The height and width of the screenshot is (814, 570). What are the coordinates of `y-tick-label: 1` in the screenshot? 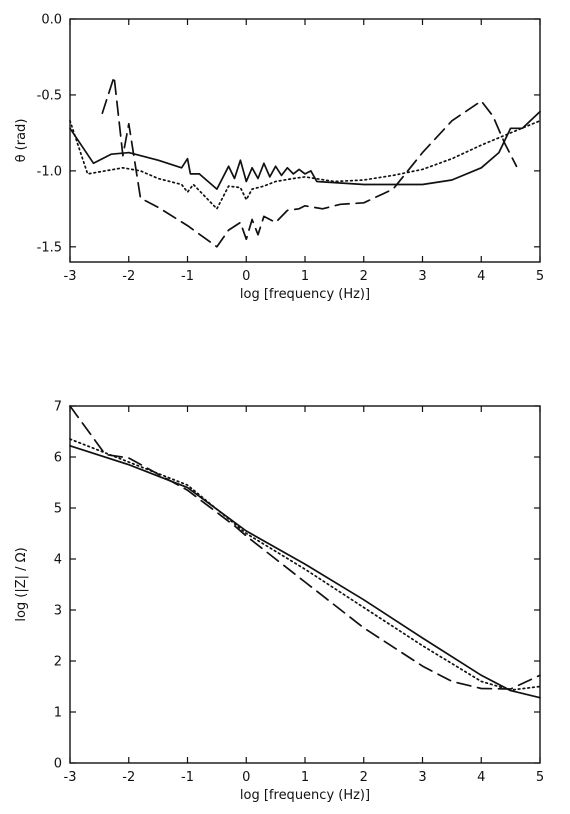 It's located at (58, 713).